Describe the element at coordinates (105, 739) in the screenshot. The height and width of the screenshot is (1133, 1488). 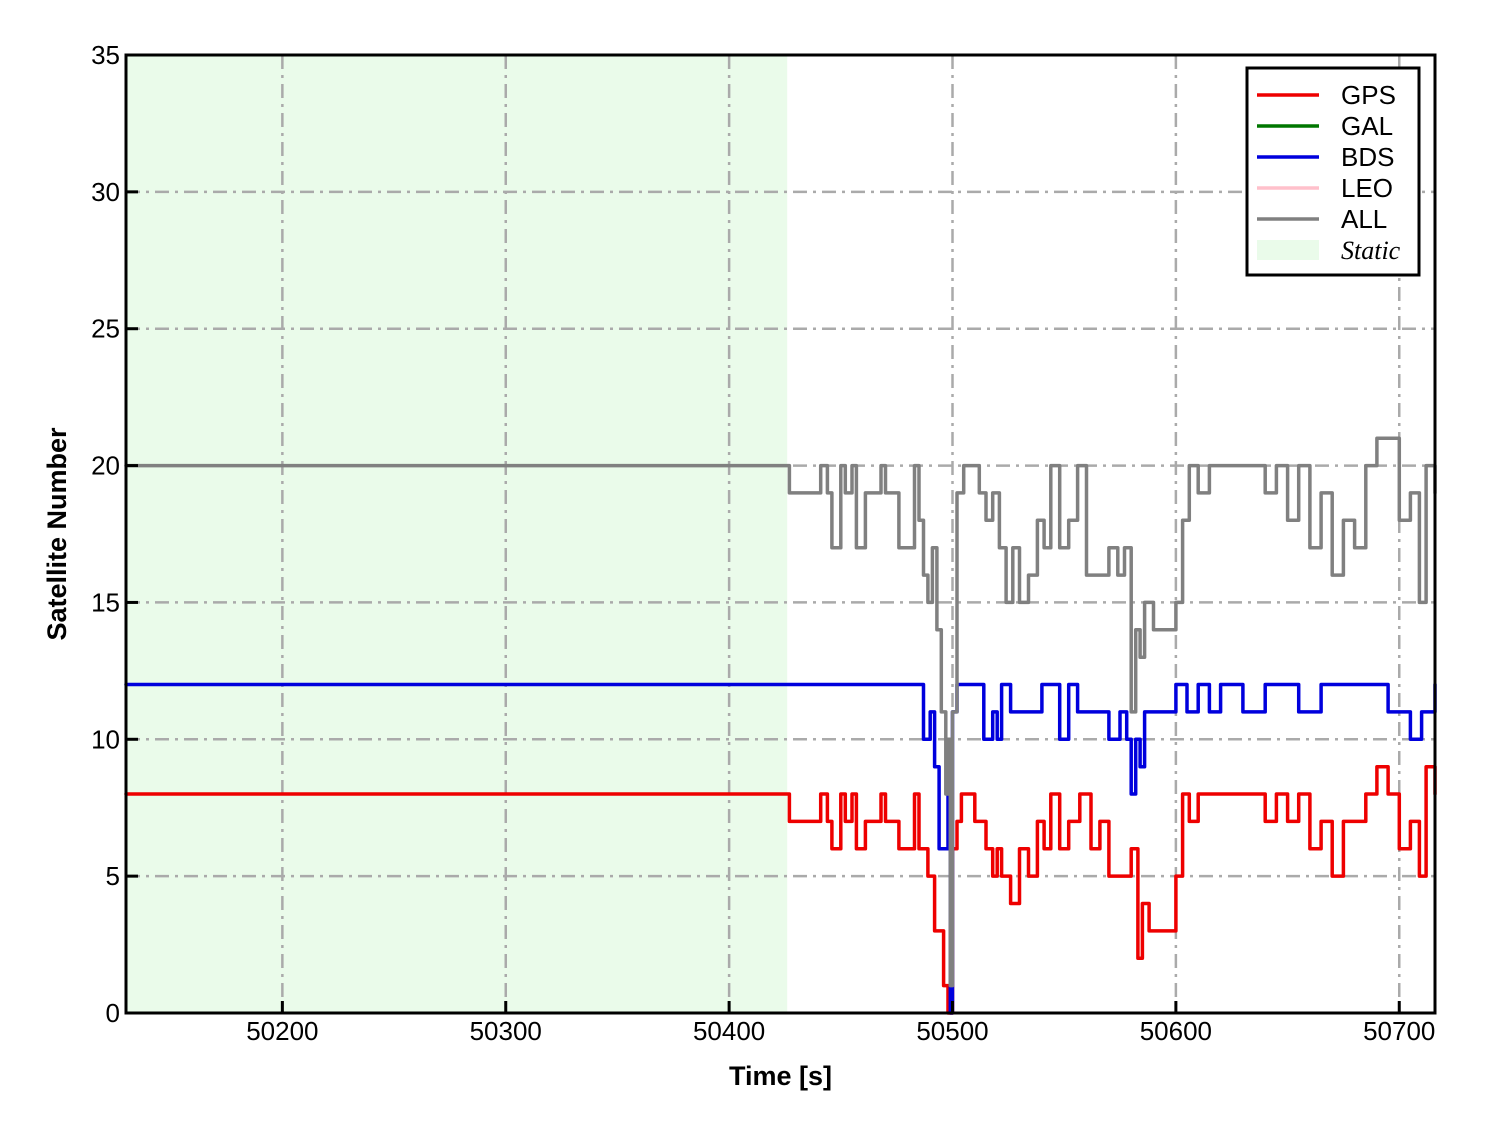
I see `y-tick-label: 10` at that location.